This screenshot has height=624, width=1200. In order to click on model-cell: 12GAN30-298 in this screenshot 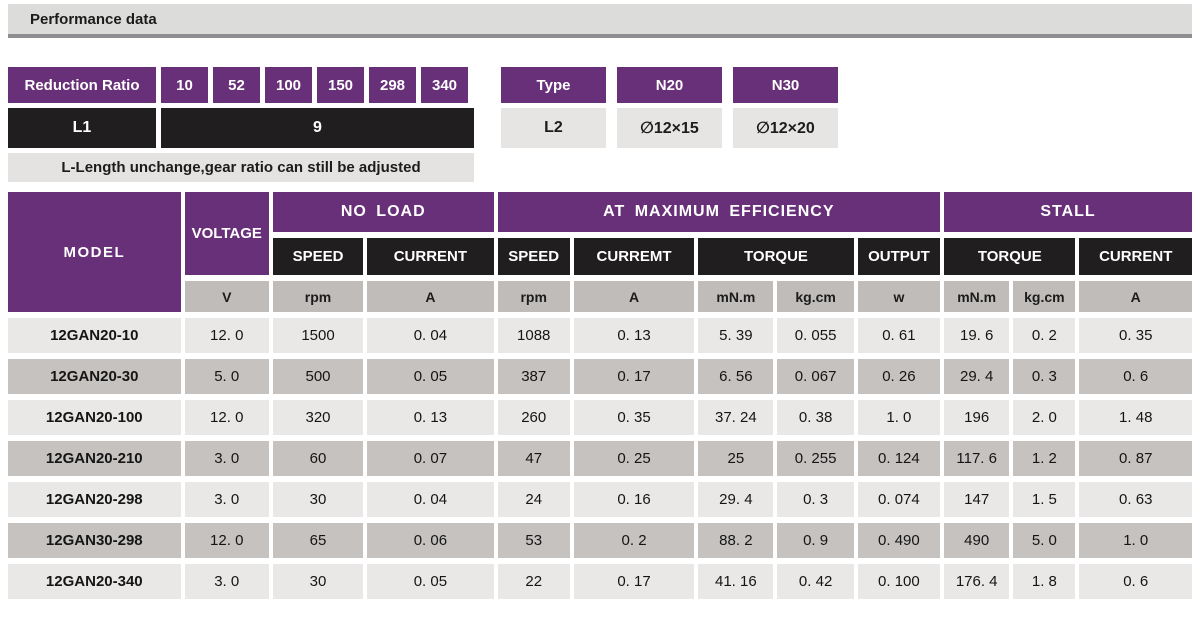, I will do `click(94, 540)`.